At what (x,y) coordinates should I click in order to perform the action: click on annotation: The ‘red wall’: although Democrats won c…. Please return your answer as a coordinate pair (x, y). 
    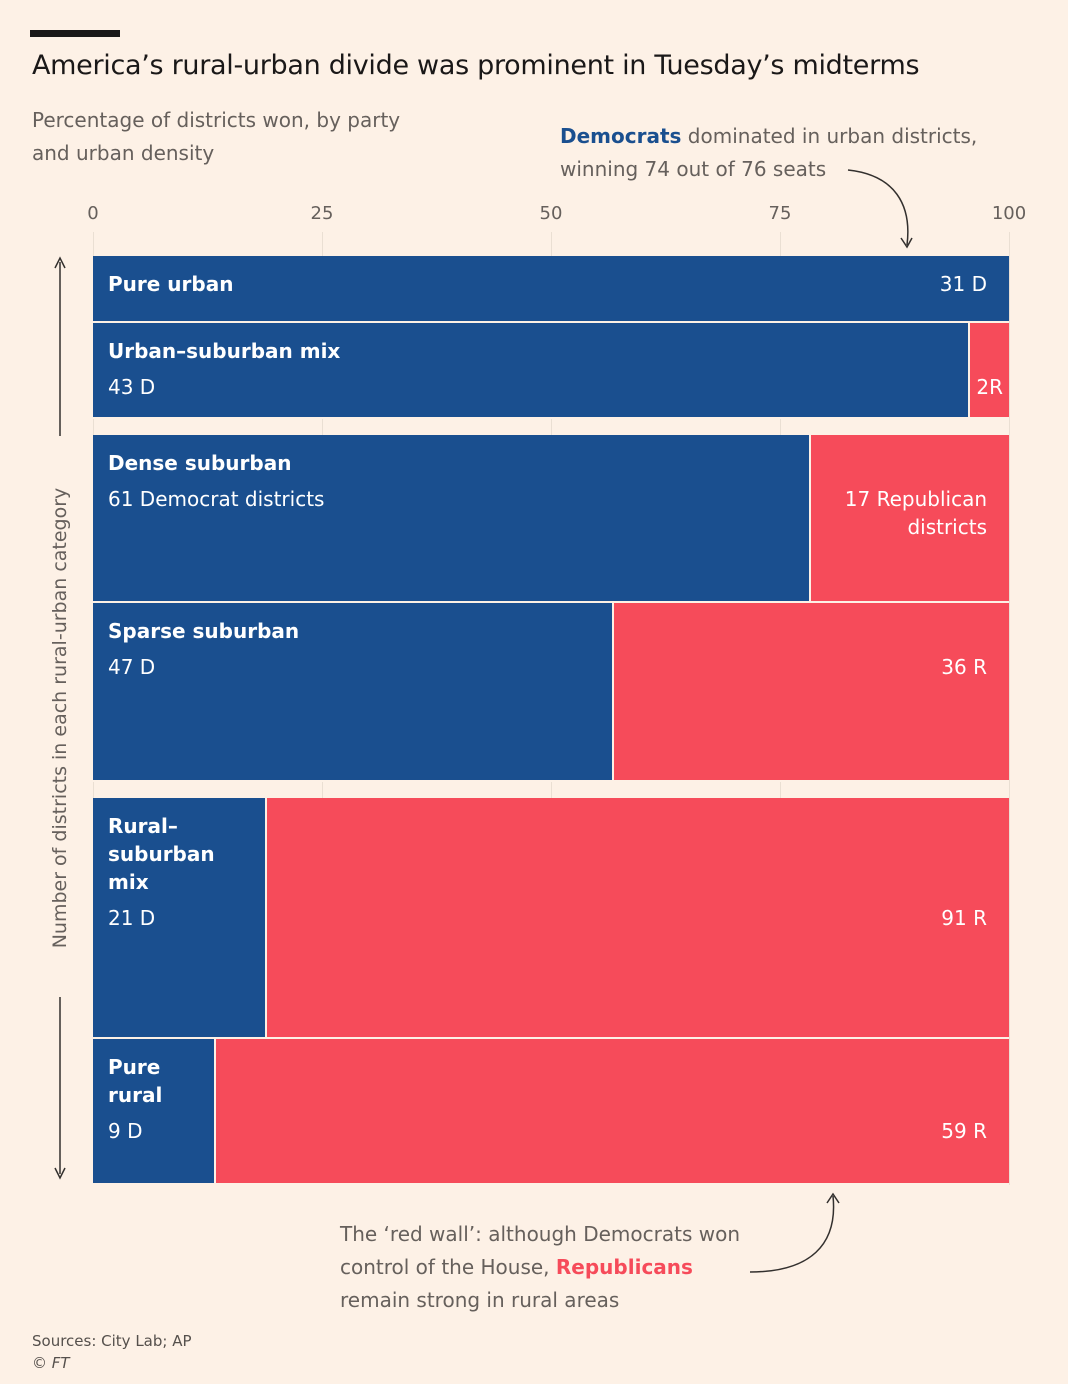
    Looking at the image, I should click on (550, 1267).